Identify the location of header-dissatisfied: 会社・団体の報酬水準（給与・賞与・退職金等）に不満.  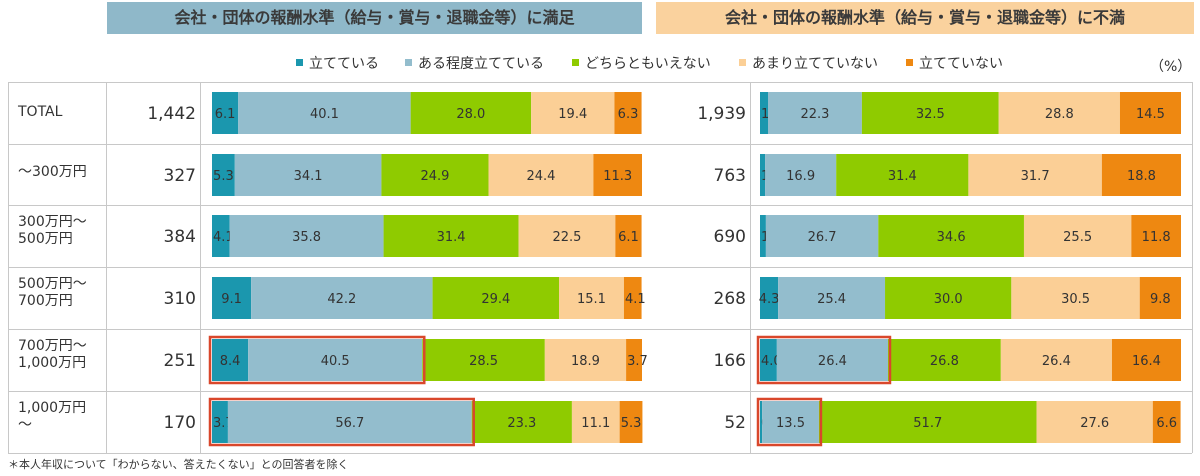
(925, 18).